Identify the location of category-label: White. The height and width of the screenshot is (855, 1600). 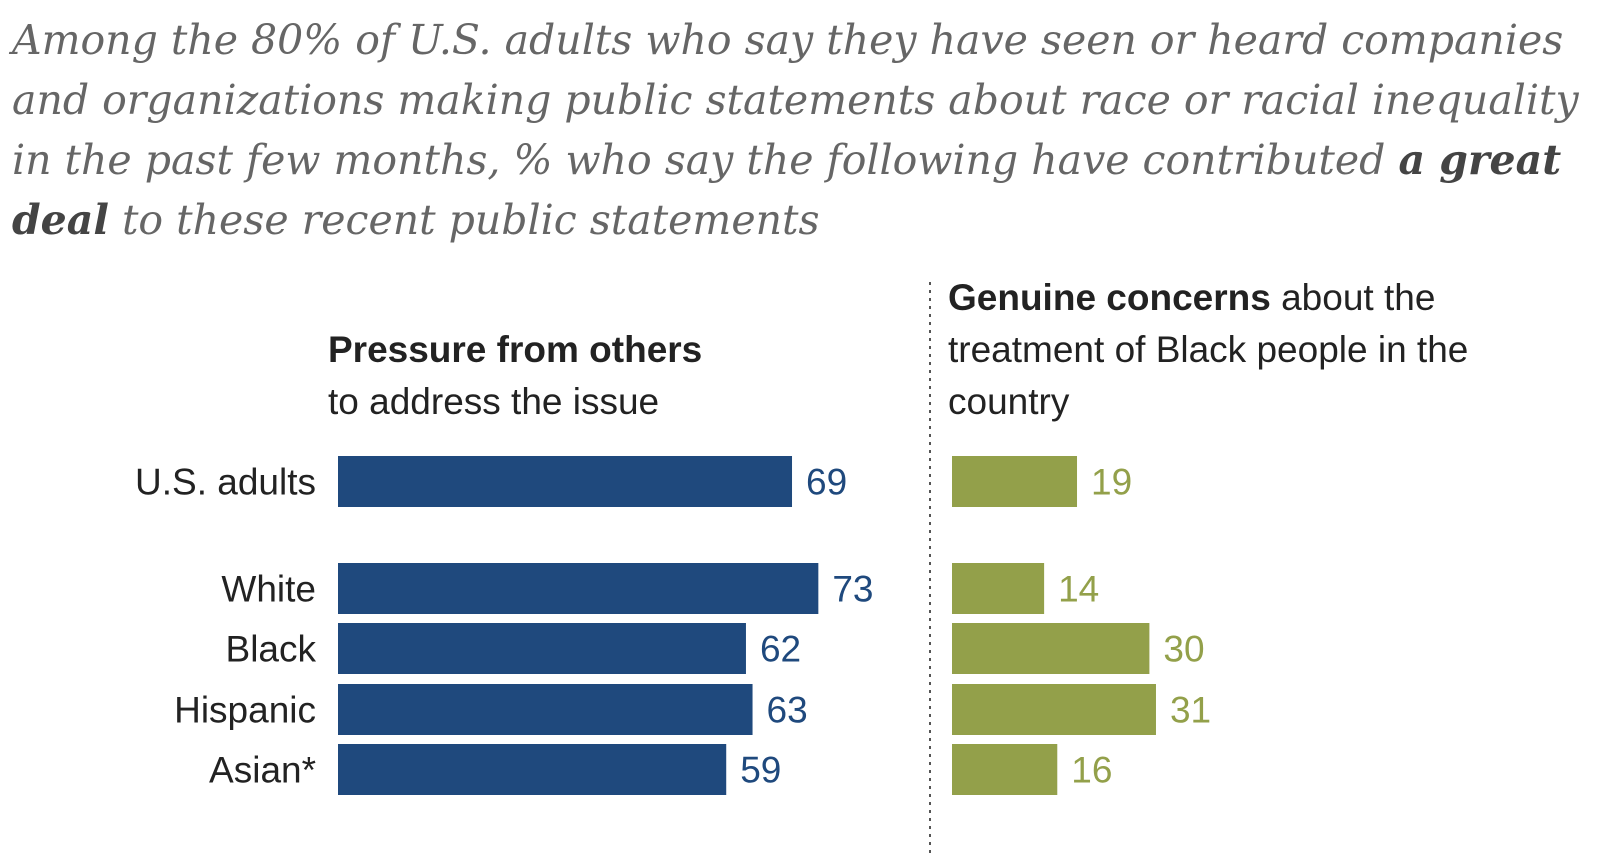
(268, 589).